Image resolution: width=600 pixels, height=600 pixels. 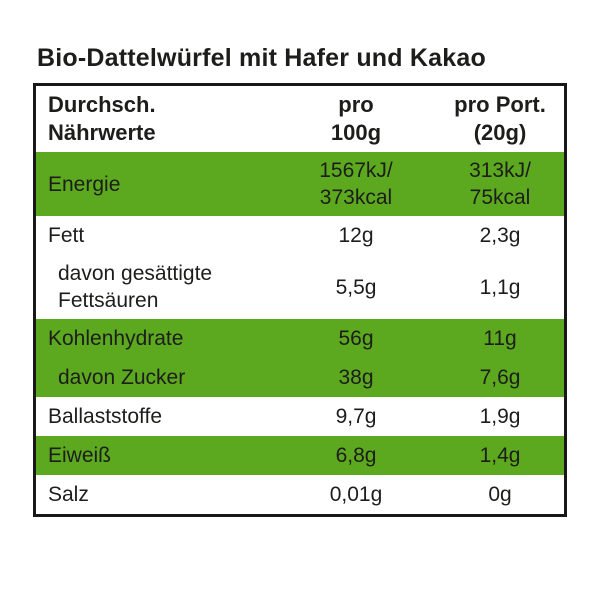 I want to click on row-label: Kohlenhydrate, so click(x=116, y=338).